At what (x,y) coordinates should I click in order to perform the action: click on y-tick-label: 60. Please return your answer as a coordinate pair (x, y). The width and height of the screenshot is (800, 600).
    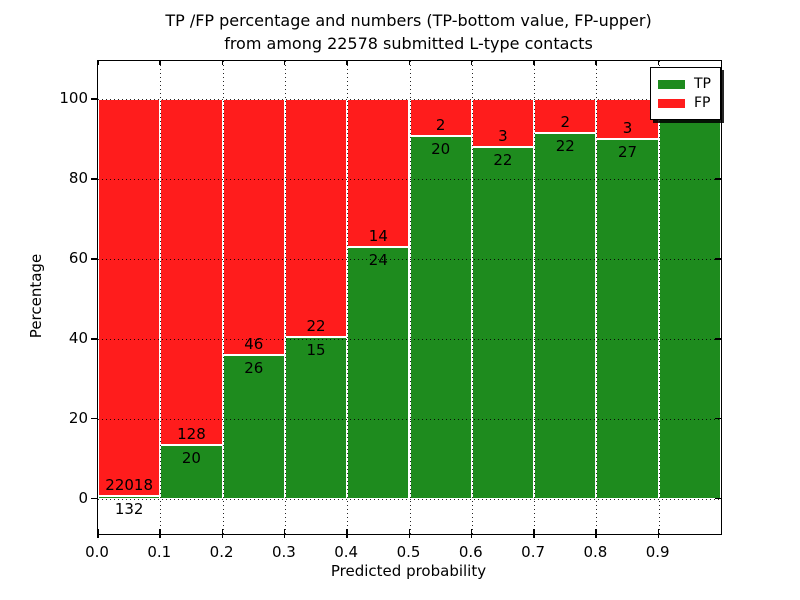
    Looking at the image, I should click on (78, 258).